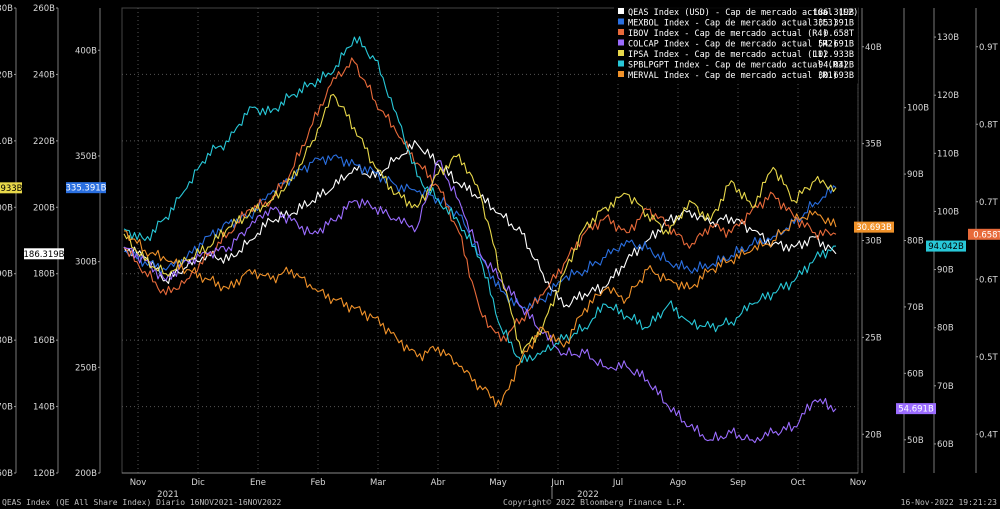  I want to click on y-tick-label-r3: 120B, so click(948, 96).